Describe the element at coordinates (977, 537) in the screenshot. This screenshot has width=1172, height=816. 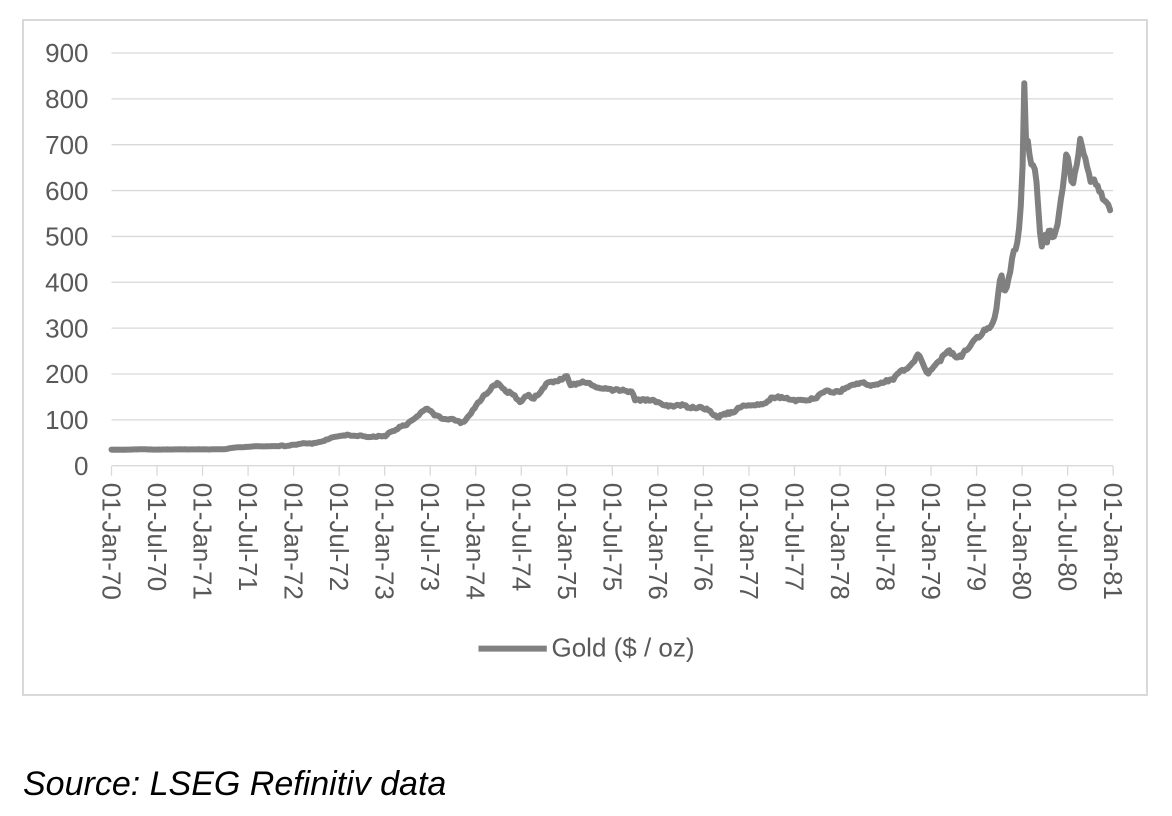
I see `svg-text: 01-Jul-79` at that location.